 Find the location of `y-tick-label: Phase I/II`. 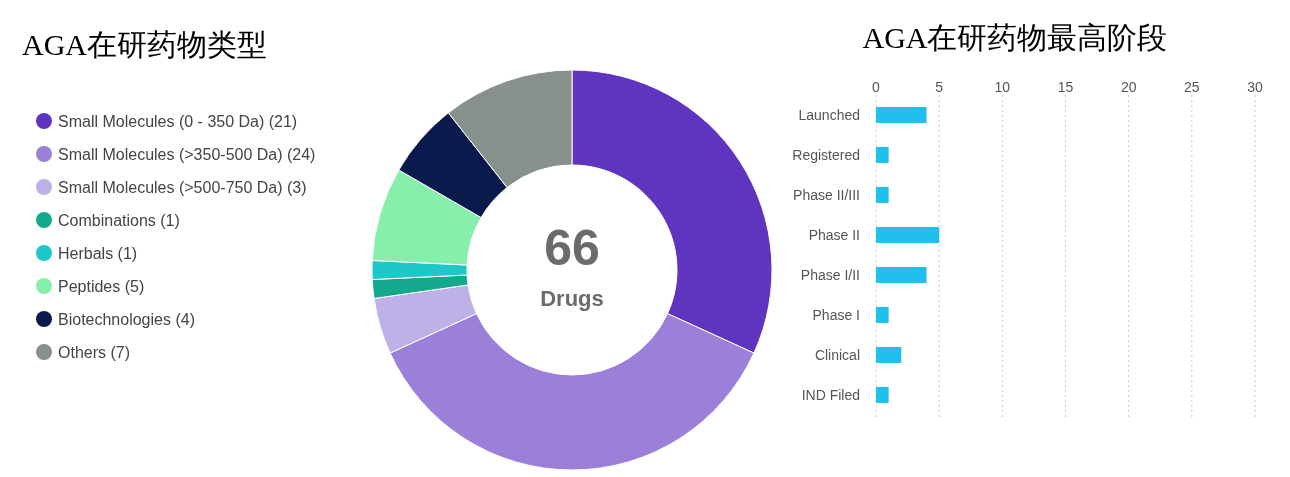

y-tick-label: Phase I/II is located at coordinates (830, 275).